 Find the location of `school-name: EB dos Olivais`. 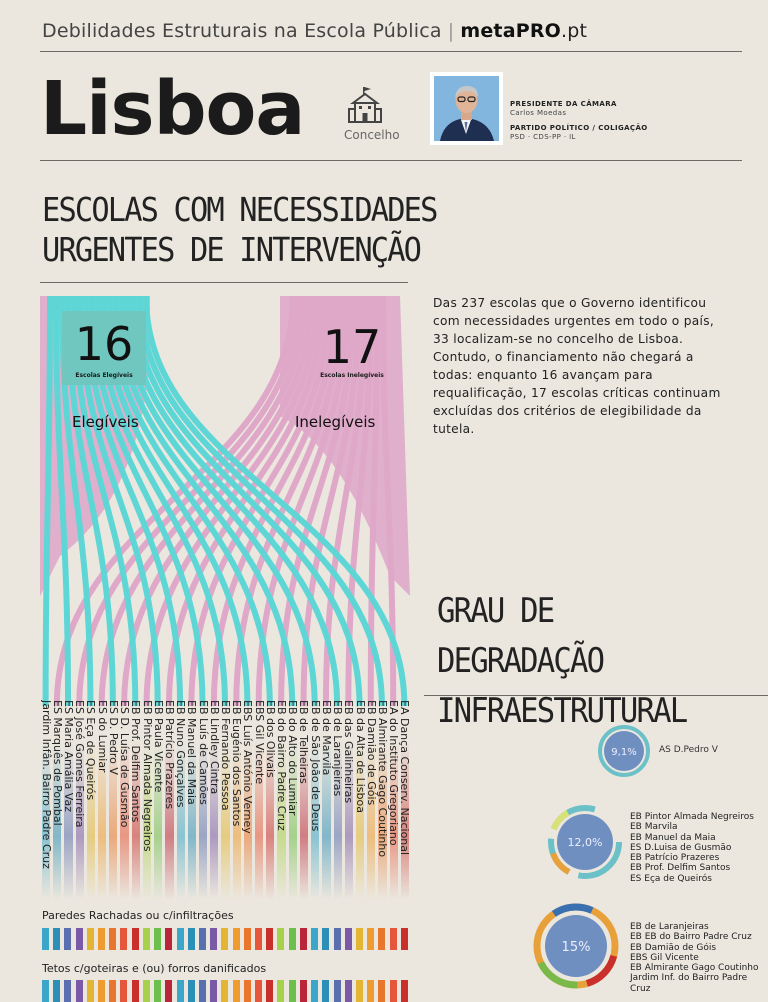

school-name: EB dos Olivais is located at coordinates (270, 739).